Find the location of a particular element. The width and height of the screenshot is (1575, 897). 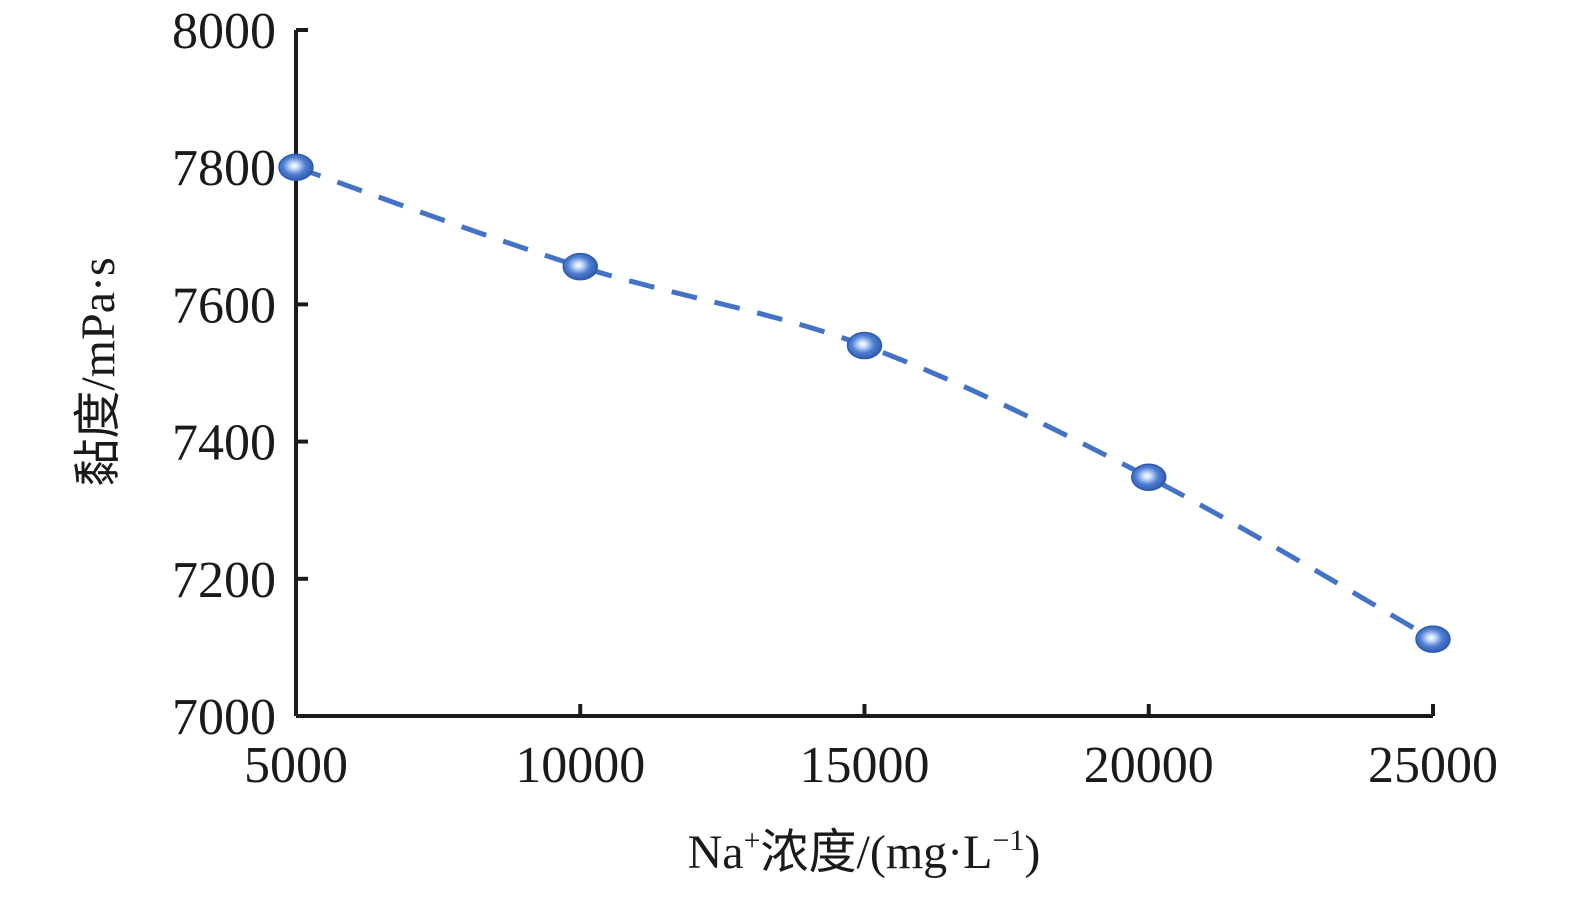

x-axis-title-unit-superscript: −1 is located at coordinates (1008, 840).